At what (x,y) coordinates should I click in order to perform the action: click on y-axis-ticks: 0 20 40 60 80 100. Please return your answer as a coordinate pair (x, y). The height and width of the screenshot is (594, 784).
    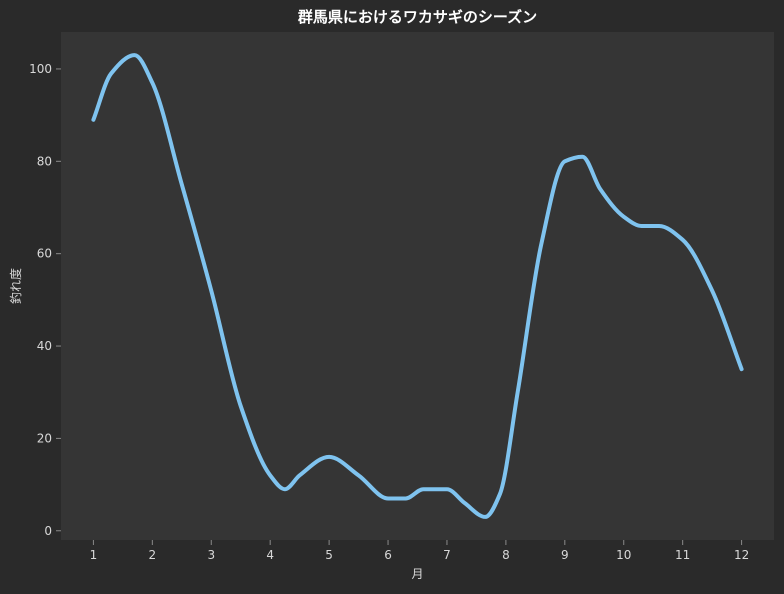
    Looking at the image, I should click on (45, 300).